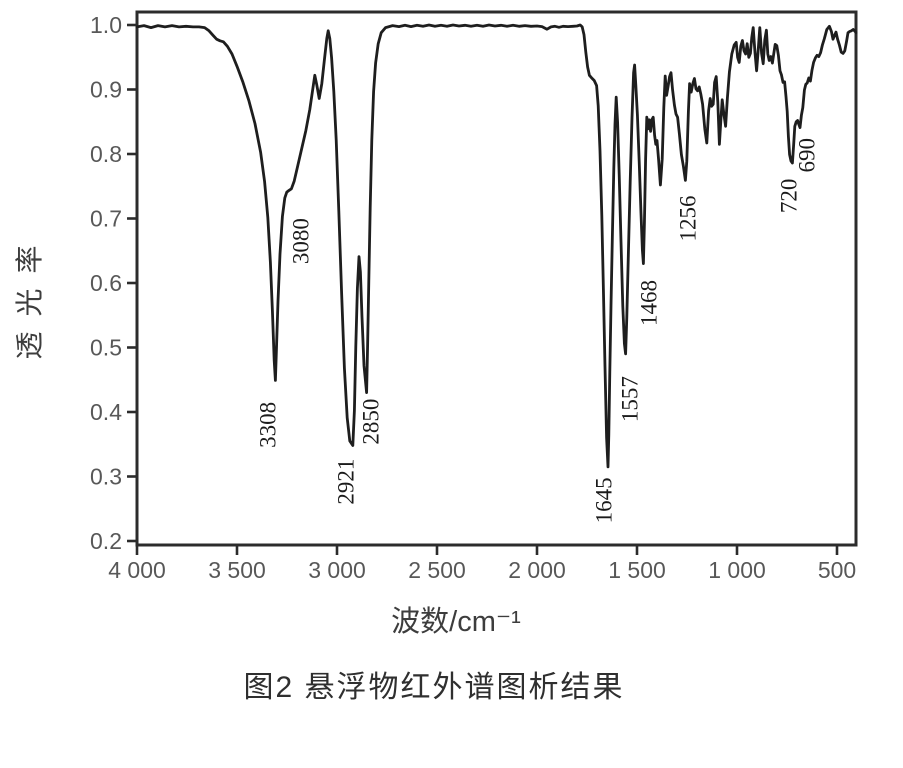  I want to click on x-tick-label: 4 000, so click(137, 570).